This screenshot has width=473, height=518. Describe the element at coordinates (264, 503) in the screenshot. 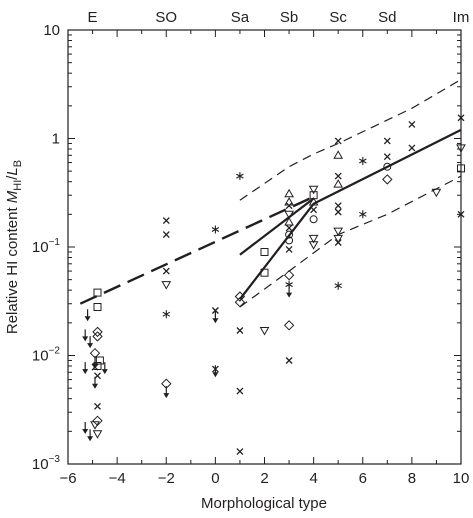

I see `x-axis-title: Morphological type` at that location.